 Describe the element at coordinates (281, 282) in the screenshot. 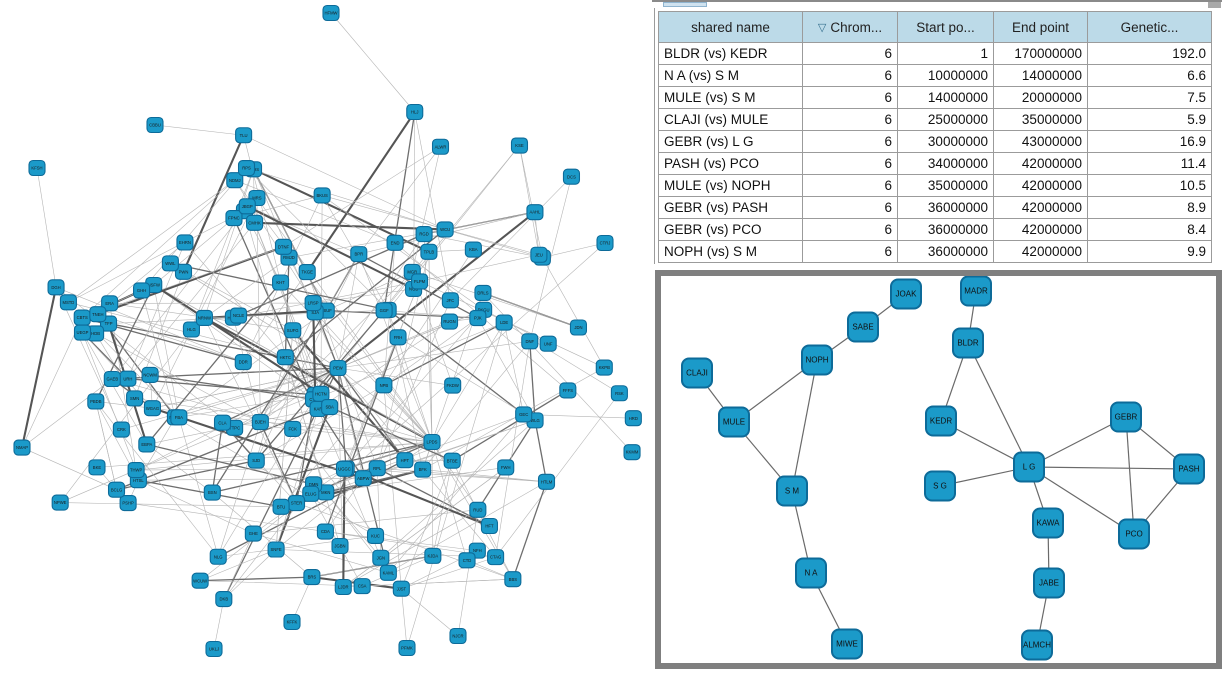

I see `network-node: KHT` at that location.